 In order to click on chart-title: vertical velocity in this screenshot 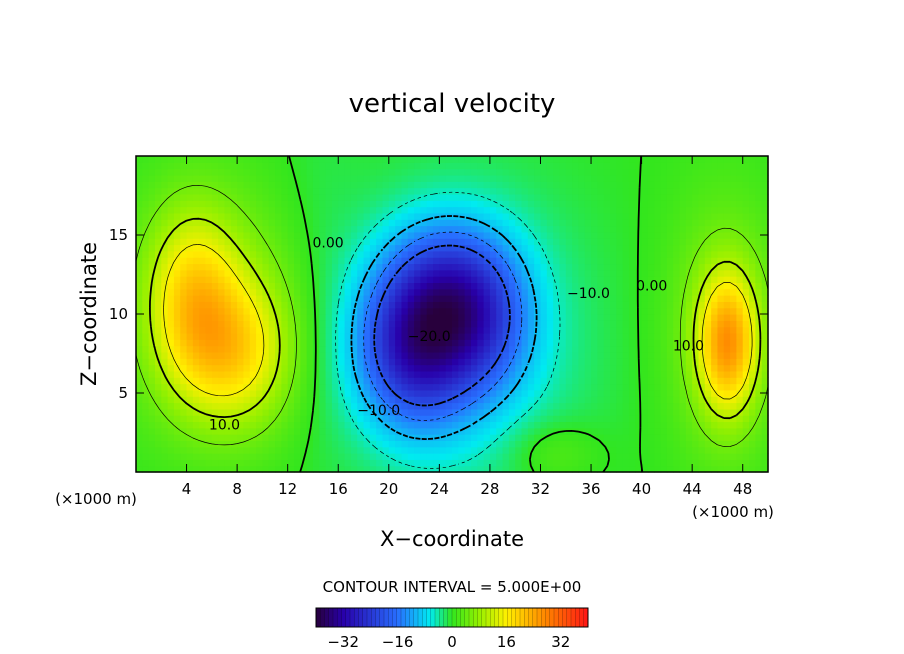, I will do `click(452, 104)`.